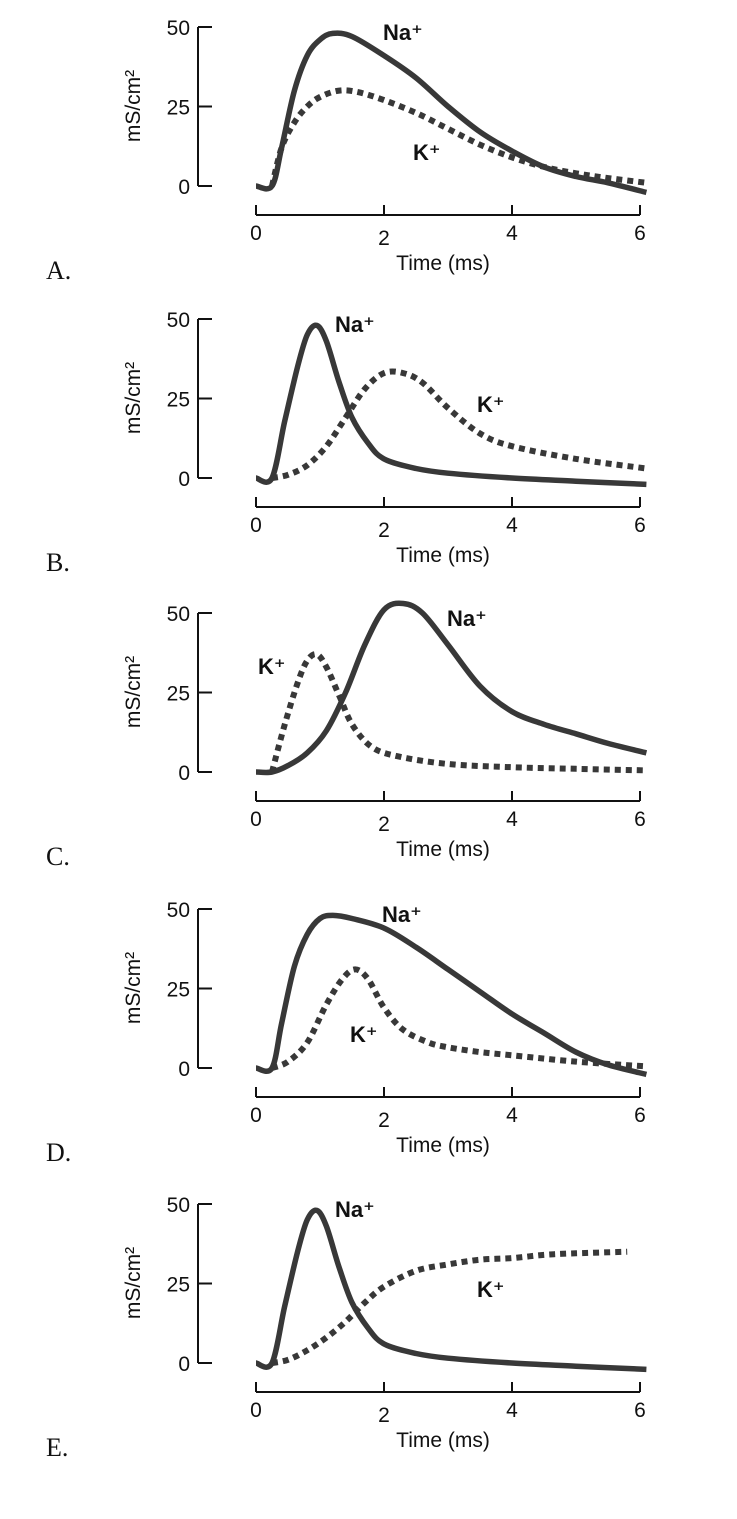 Image resolution: width=737 pixels, height=1519 pixels. I want to click on panel-e: 0 25 50 0 2 4 6 Time (ms) mS/cm² E. Na⁺ K⁺, so click(346, 1328).